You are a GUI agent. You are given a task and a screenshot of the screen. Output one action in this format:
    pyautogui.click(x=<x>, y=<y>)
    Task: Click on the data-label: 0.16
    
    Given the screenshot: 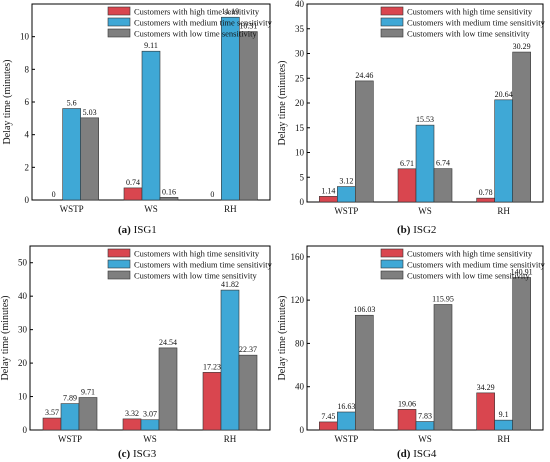 What is the action you would take?
    pyautogui.click(x=169, y=191)
    